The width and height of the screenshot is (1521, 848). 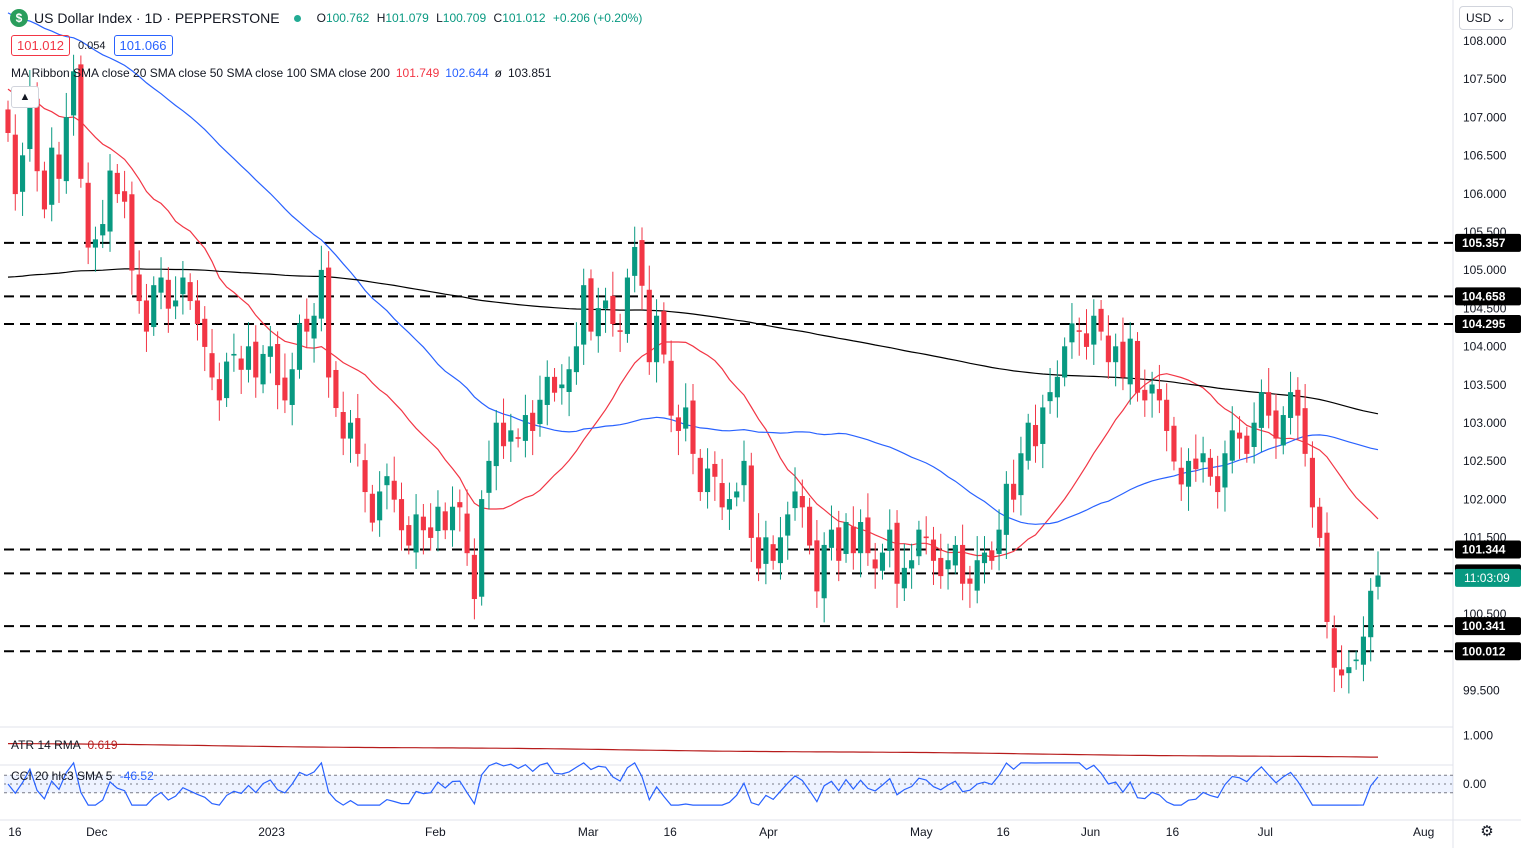 I want to click on bid-price: 101.012, so click(x=40, y=45).